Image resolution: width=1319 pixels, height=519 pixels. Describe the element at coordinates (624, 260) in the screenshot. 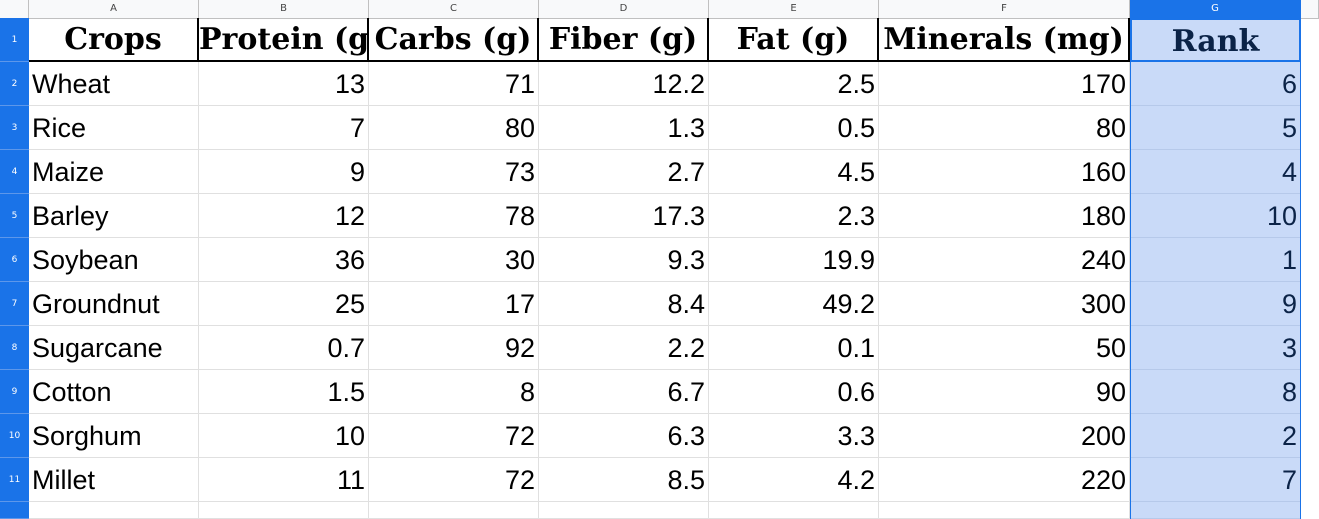

I see `cell-d6: 9.3` at that location.